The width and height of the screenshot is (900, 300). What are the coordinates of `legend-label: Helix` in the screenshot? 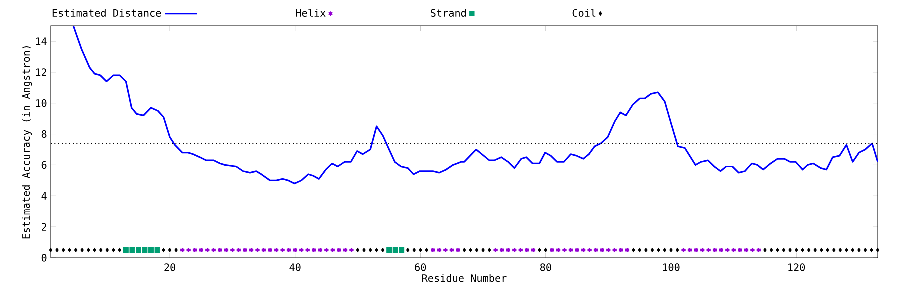 It's located at (311, 13).